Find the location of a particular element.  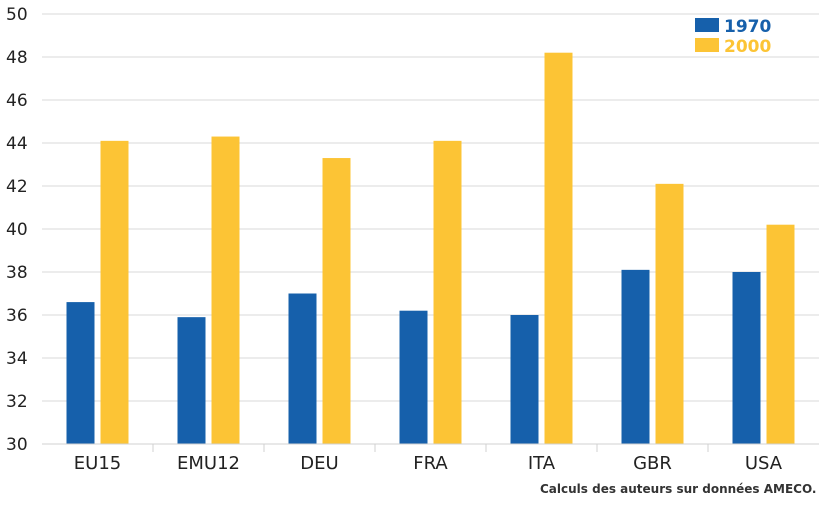

bar-2000-EMU12 is located at coordinates (225, 290).